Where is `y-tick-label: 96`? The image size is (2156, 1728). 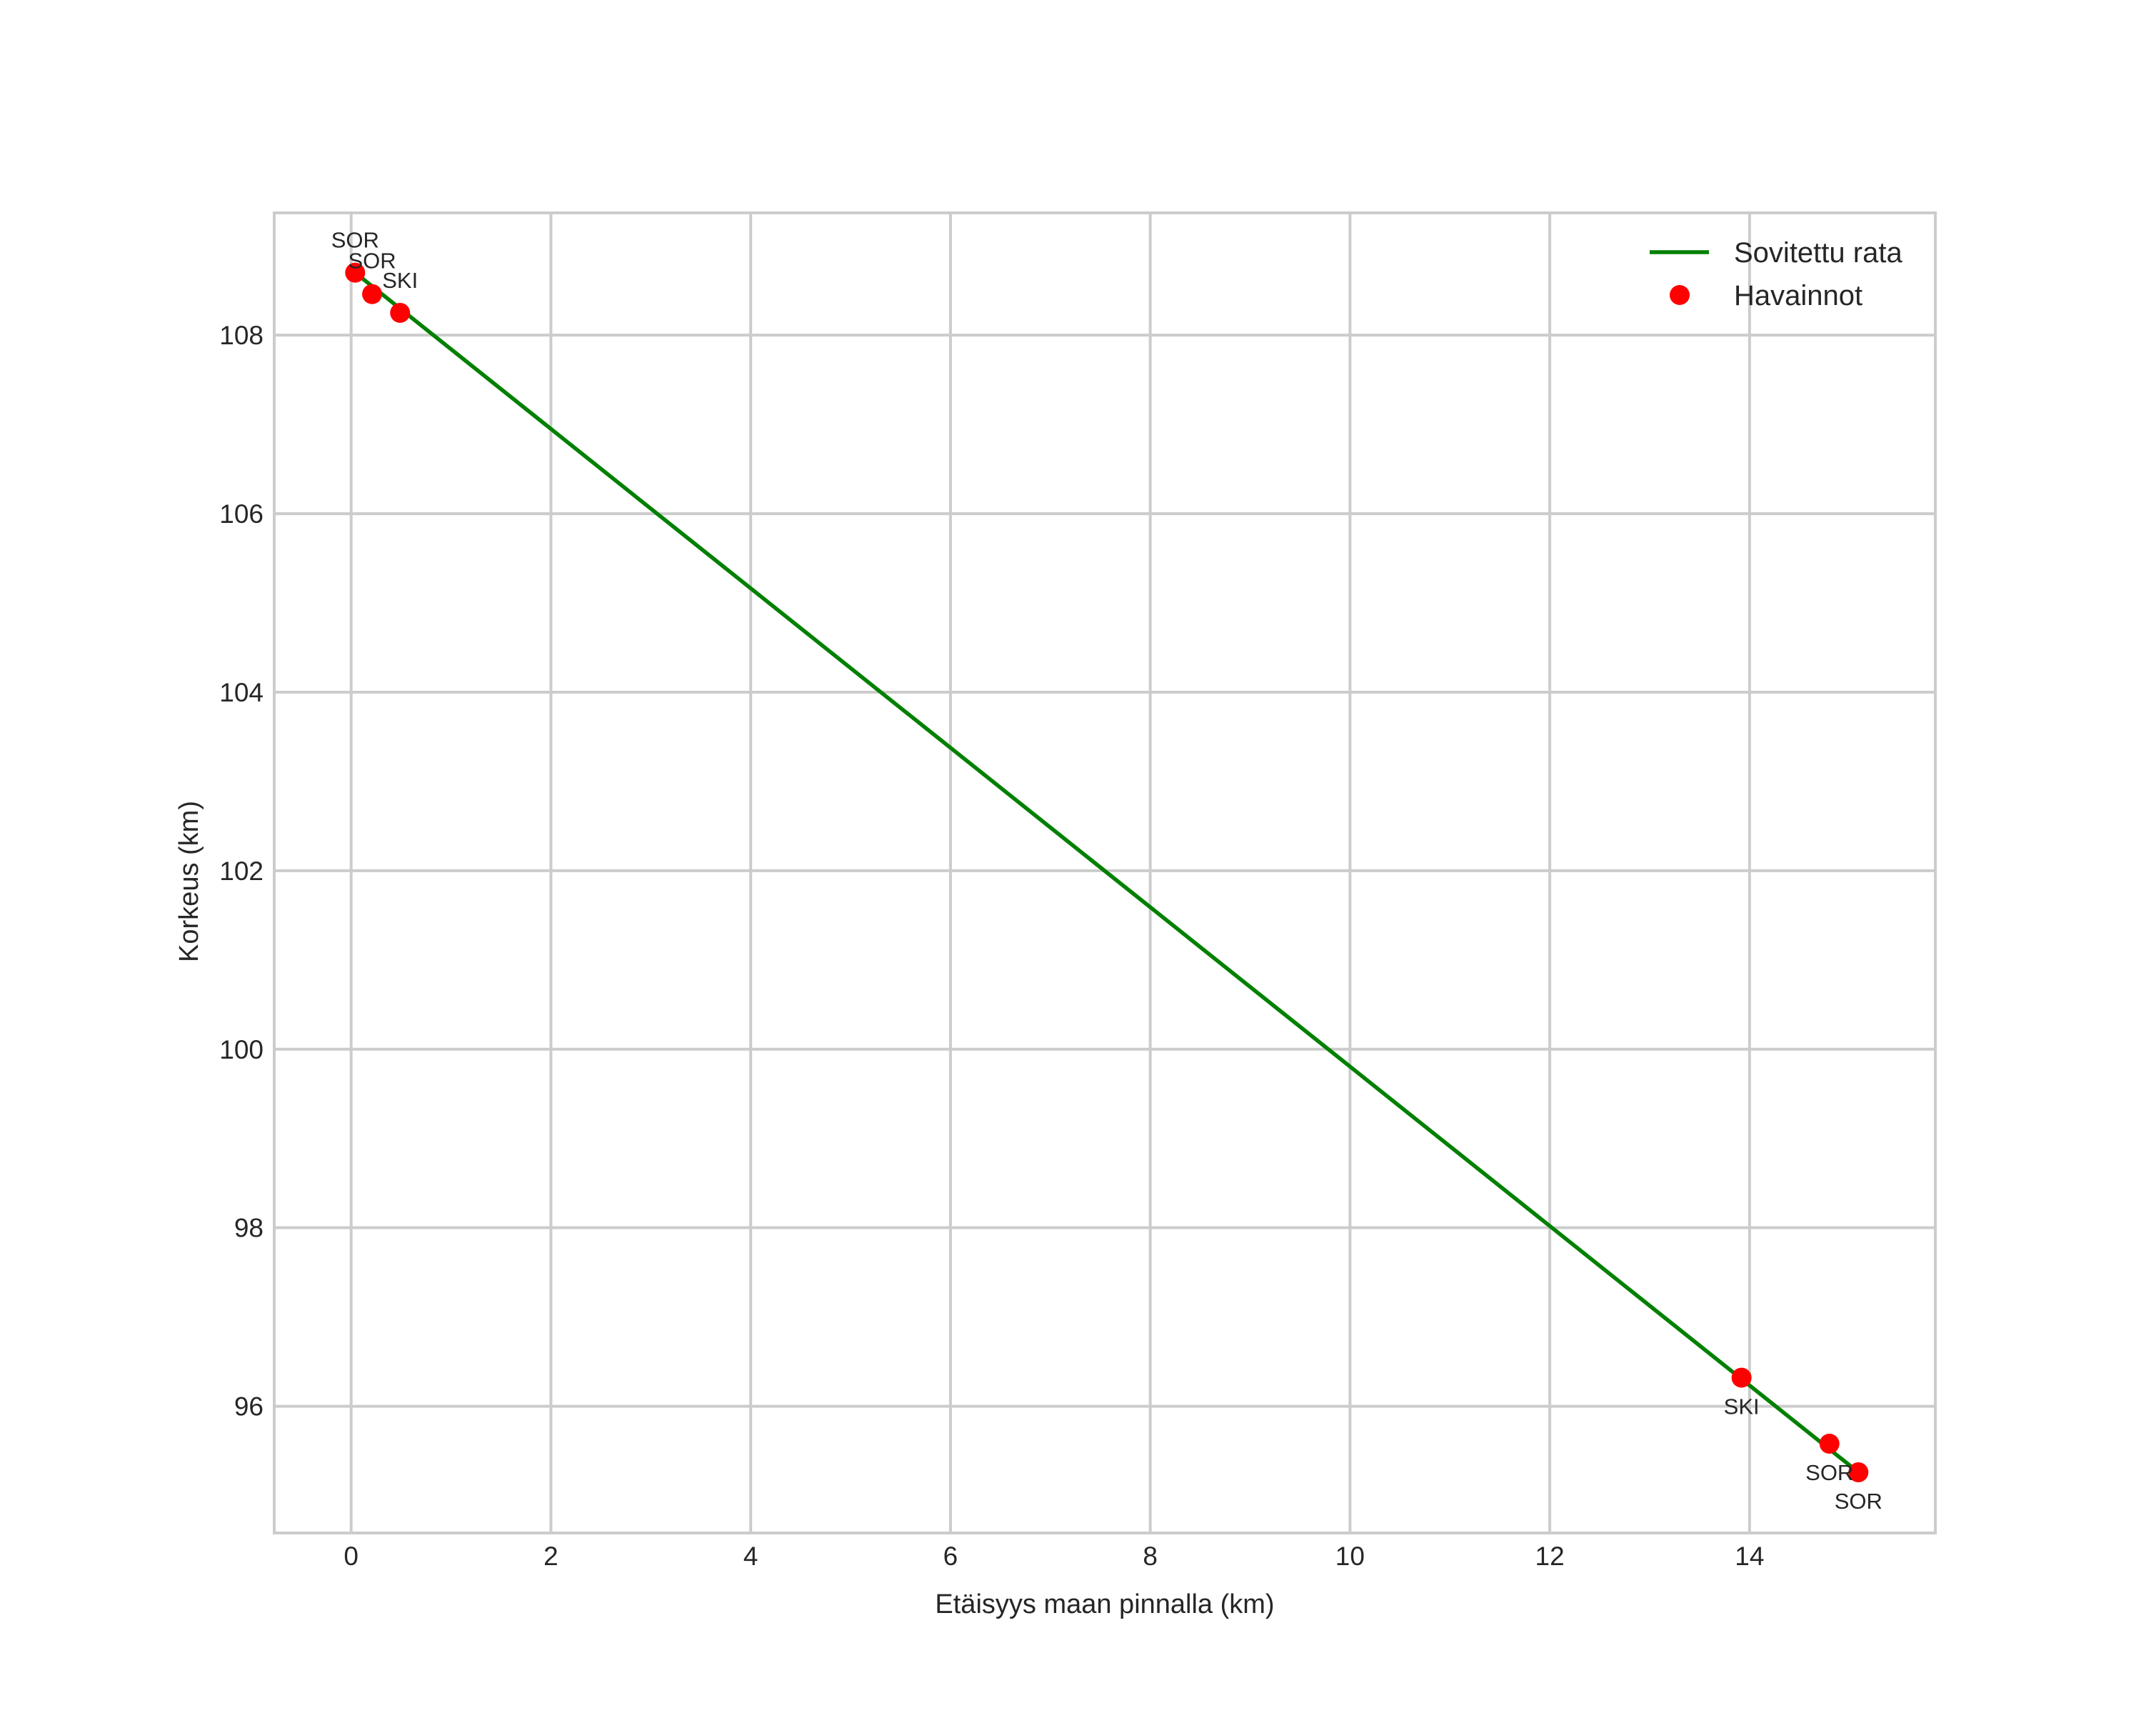
y-tick-label: 96 is located at coordinates (249, 1407).